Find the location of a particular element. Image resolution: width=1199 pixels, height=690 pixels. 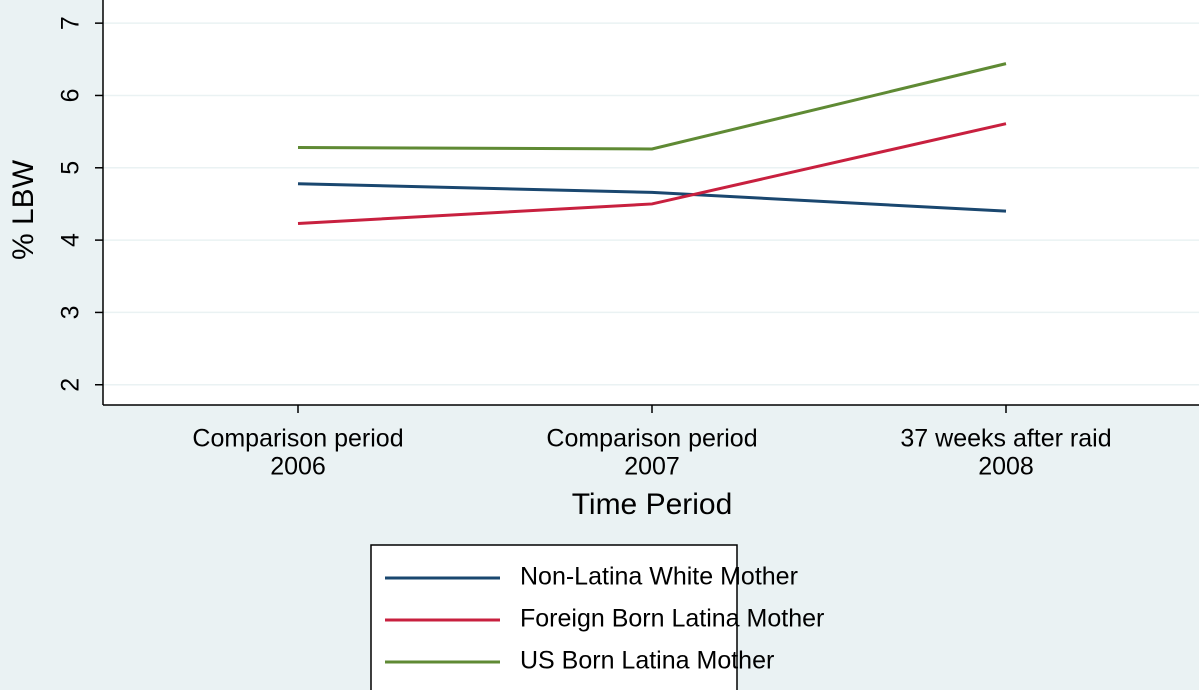

y-tick-label: 7 is located at coordinates (71, 23).